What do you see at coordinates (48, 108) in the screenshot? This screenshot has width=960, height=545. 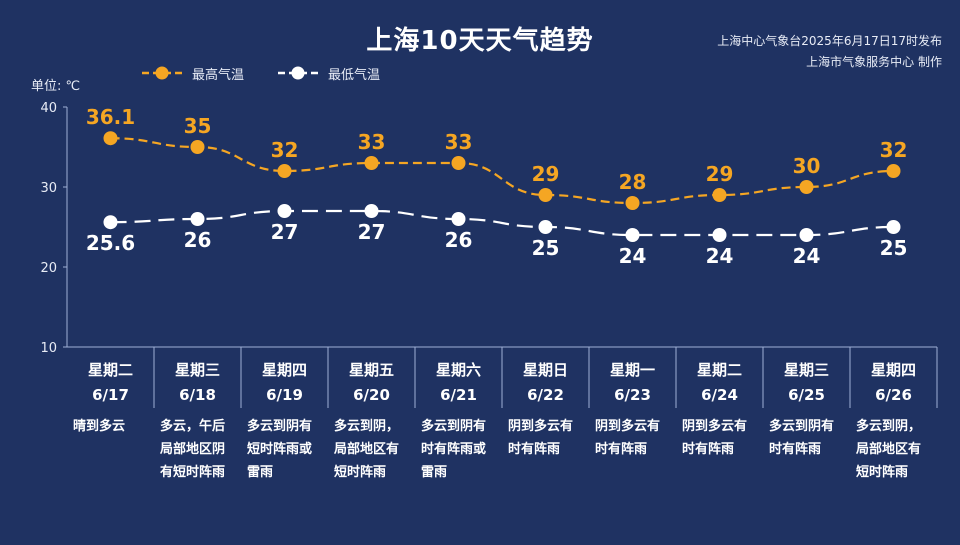 I see `y-tick-label: 40` at bounding box center [48, 108].